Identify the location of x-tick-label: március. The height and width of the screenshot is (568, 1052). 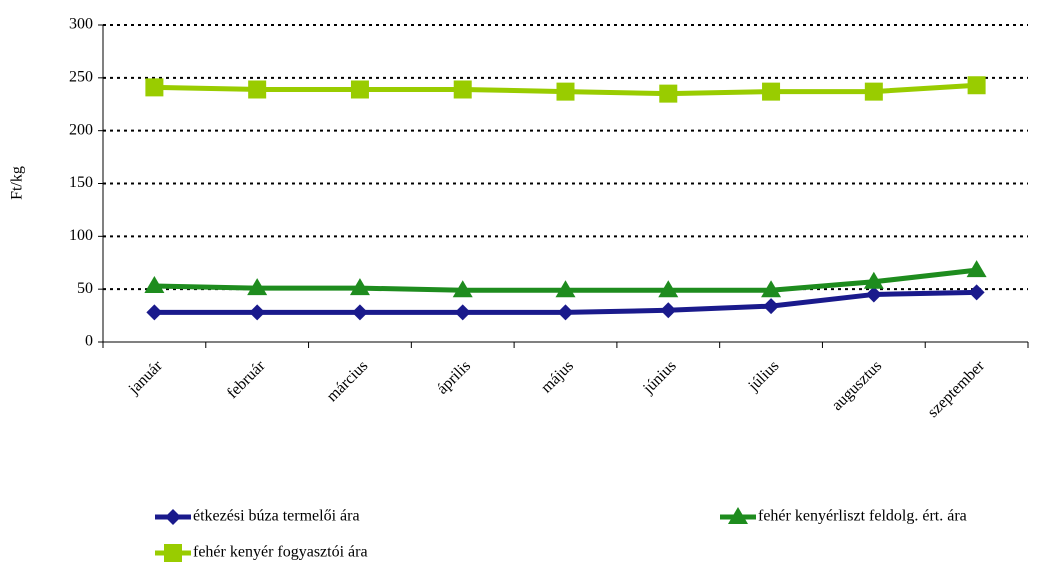
(348, 381).